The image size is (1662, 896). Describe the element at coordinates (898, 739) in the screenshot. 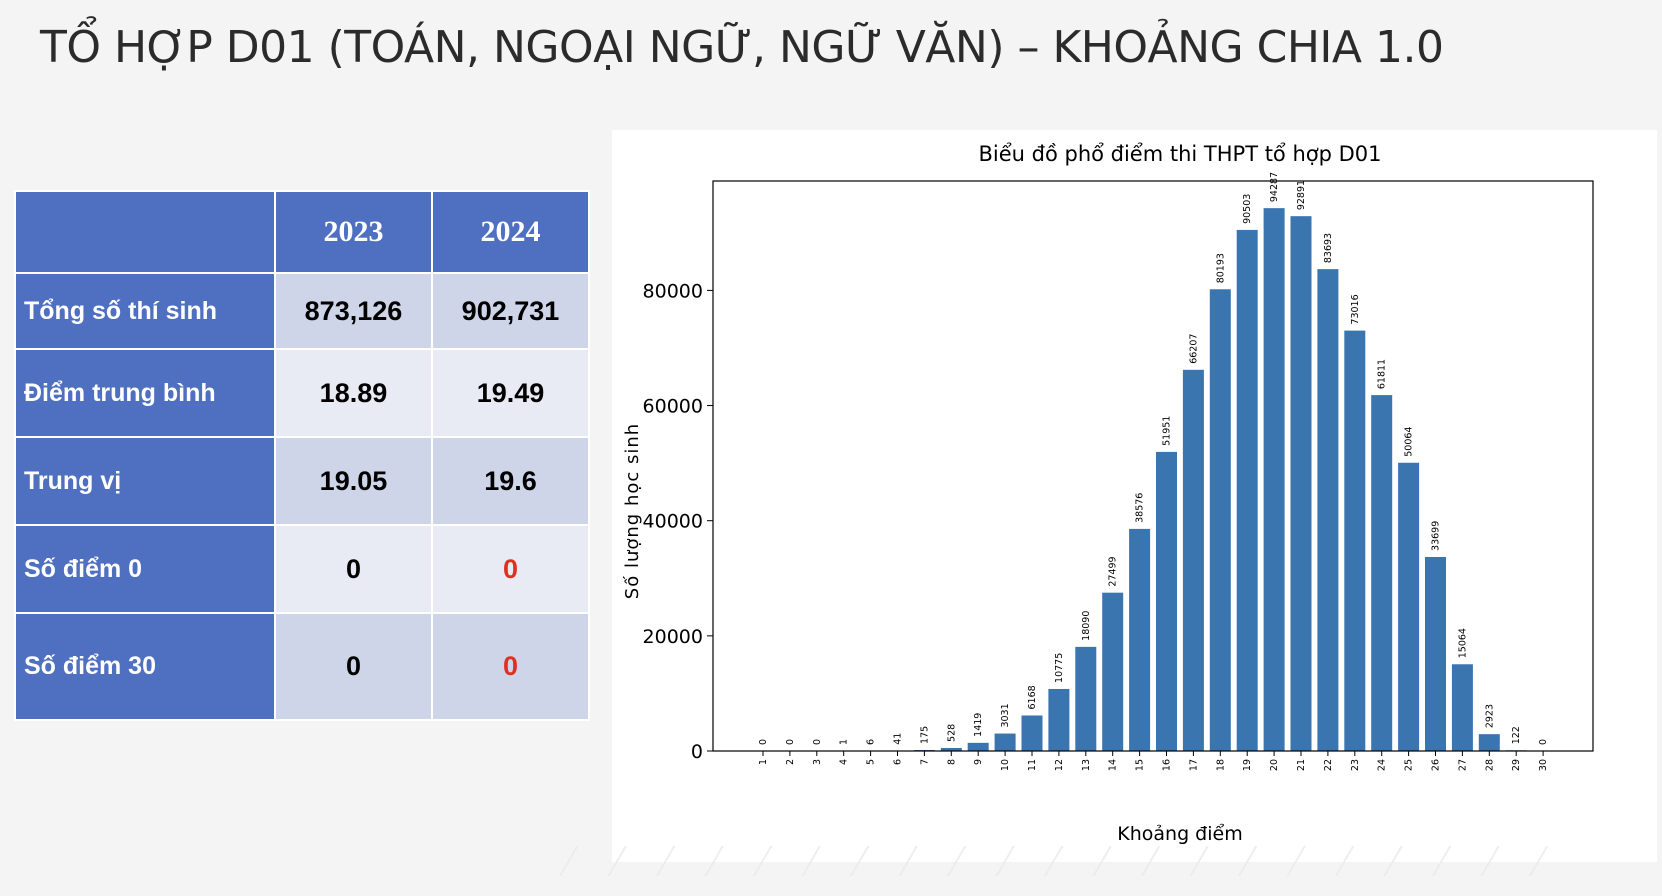

I see `data-label-6: 41` at that location.